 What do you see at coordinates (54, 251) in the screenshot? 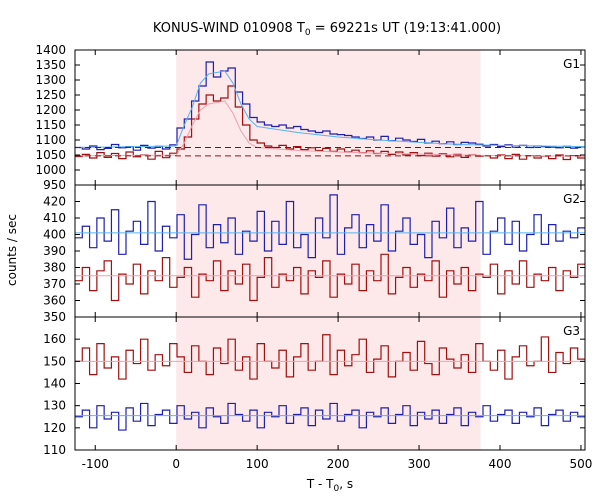
I see `y-tick-label: 390` at bounding box center [54, 251].